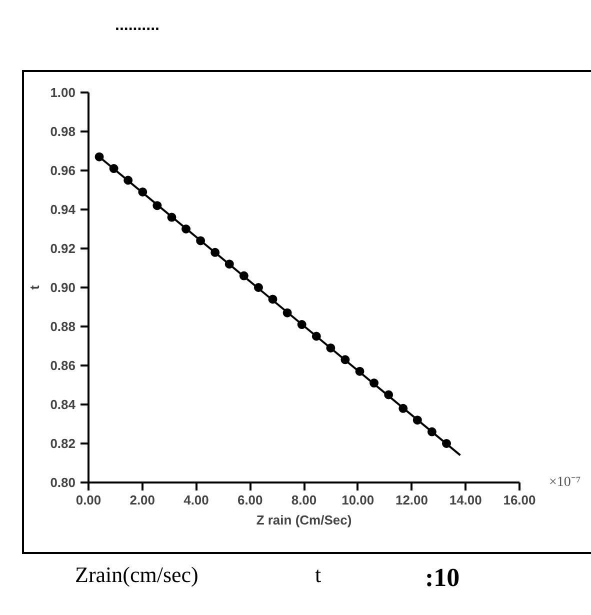  Describe the element at coordinates (89, 500) in the screenshot. I see `x-tick-label: 0.00` at that location.